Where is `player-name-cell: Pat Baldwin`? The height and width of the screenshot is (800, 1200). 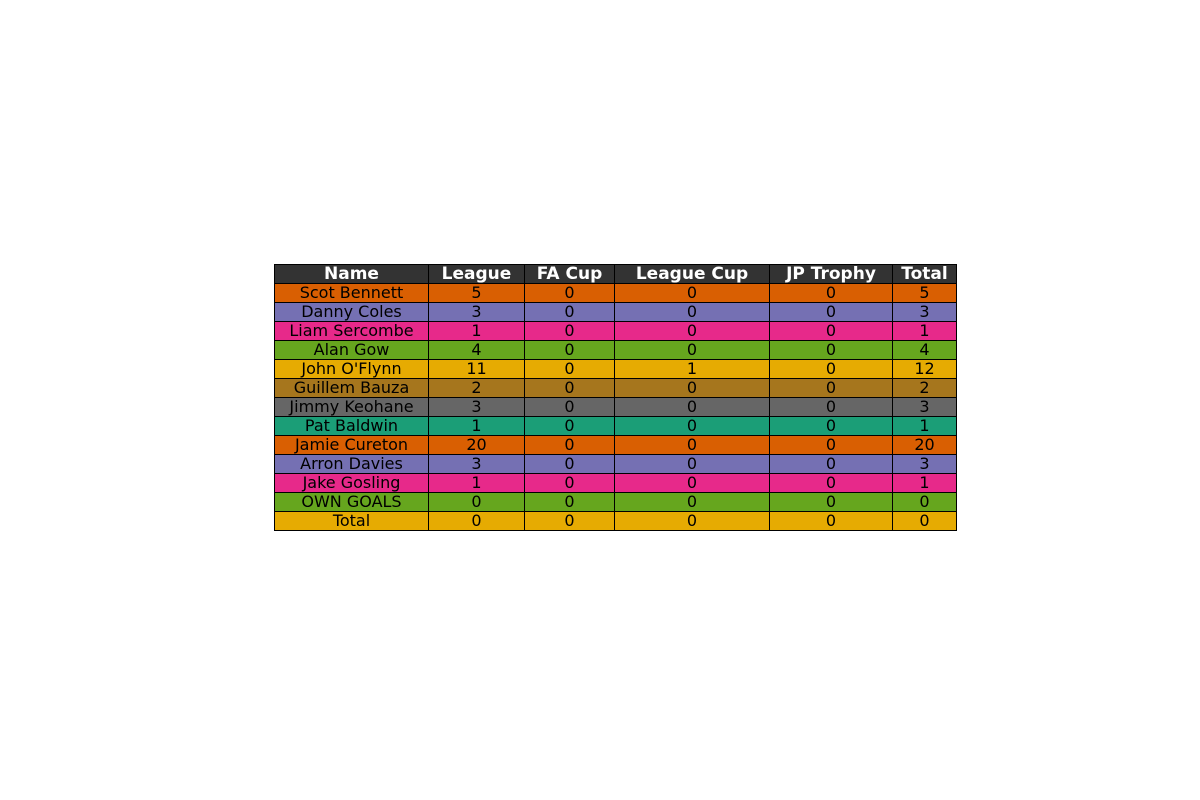 player-name-cell: Pat Baldwin is located at coordinates (351, 426).